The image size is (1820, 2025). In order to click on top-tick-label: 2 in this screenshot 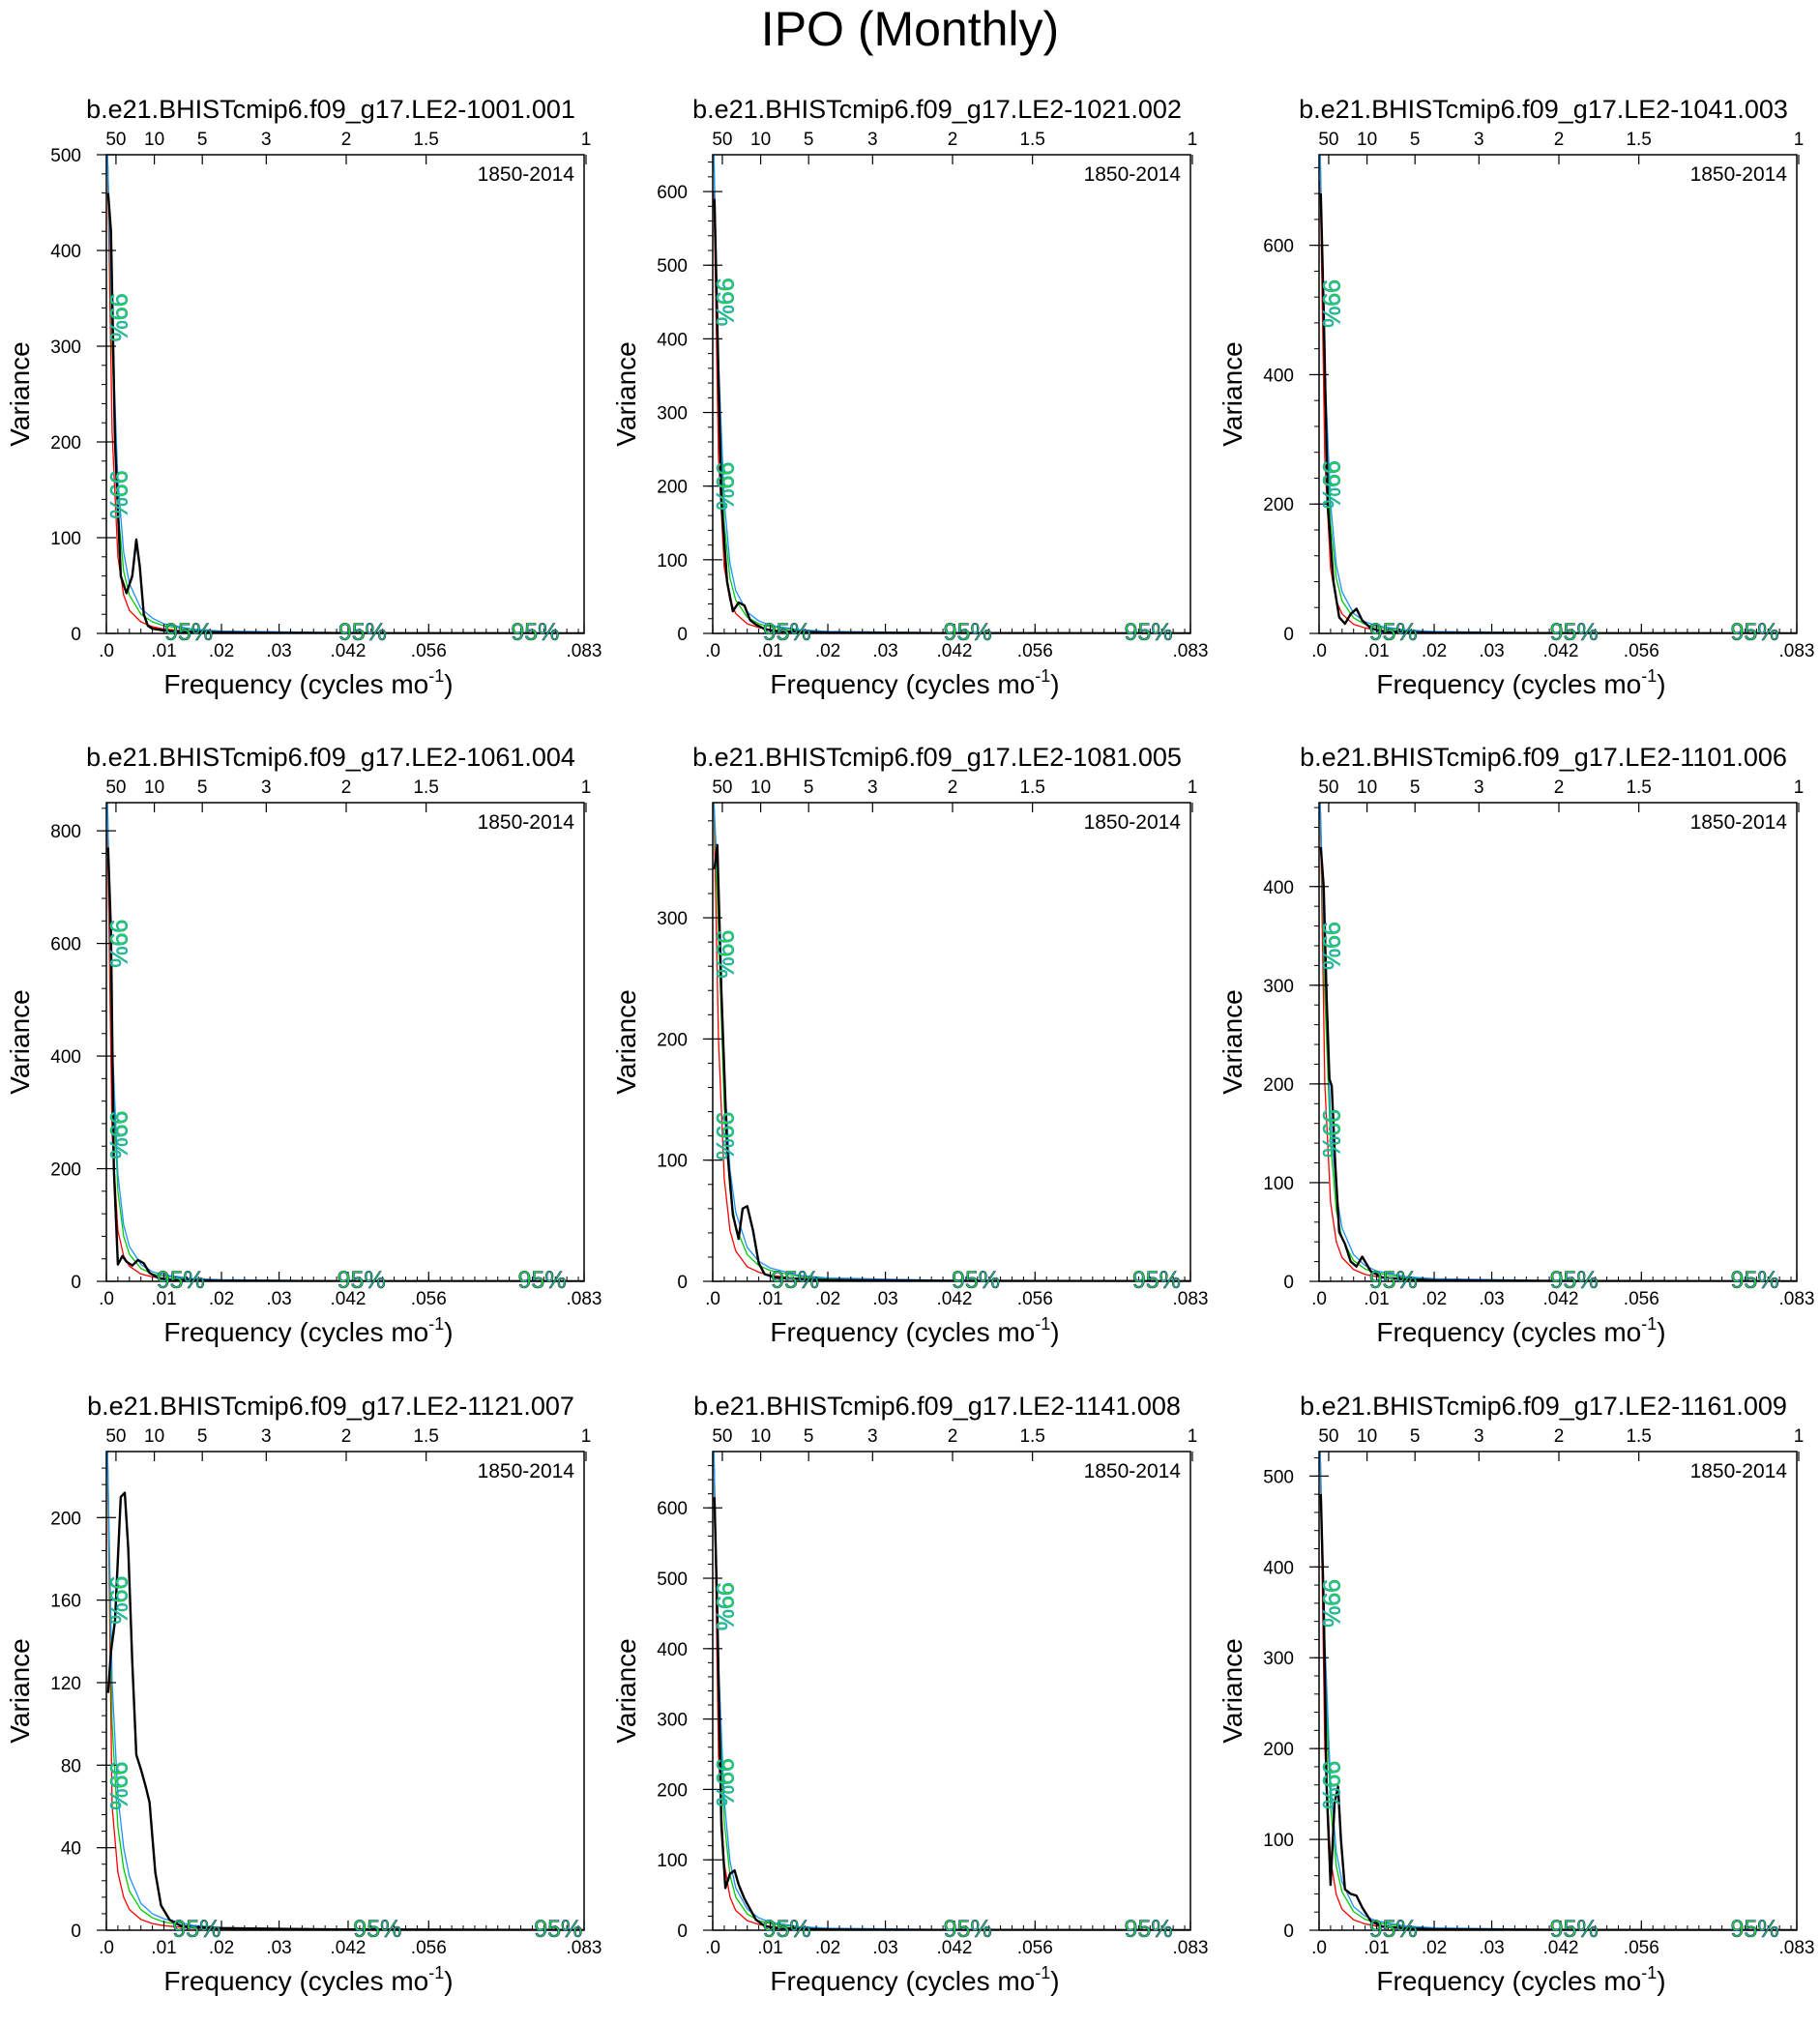, I will do `click(1560, 140)`.